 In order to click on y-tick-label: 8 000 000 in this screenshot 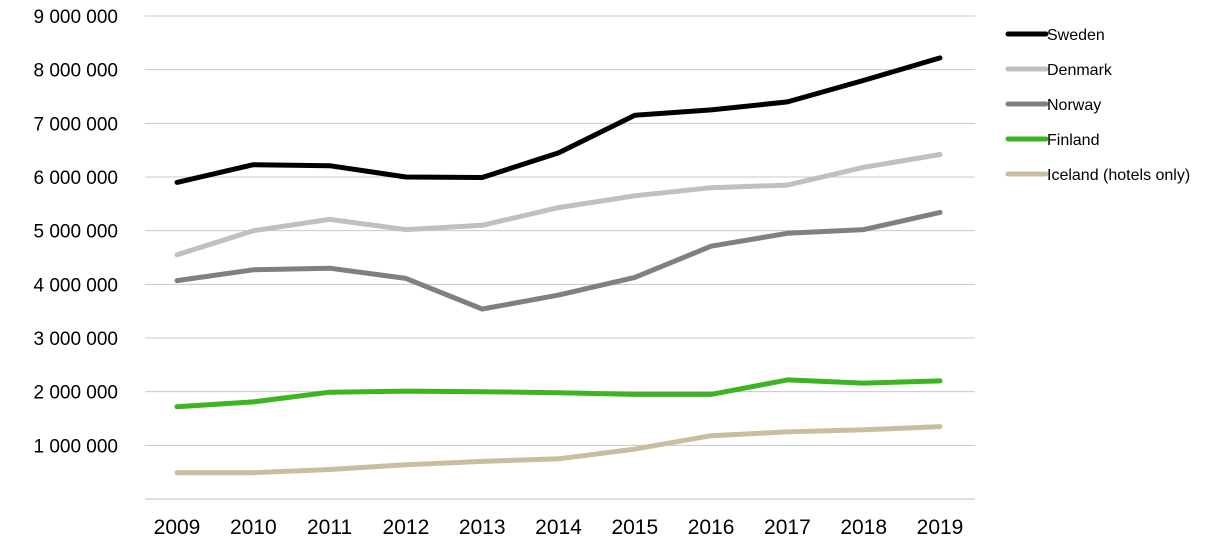, I will do `click(75, 71)`.